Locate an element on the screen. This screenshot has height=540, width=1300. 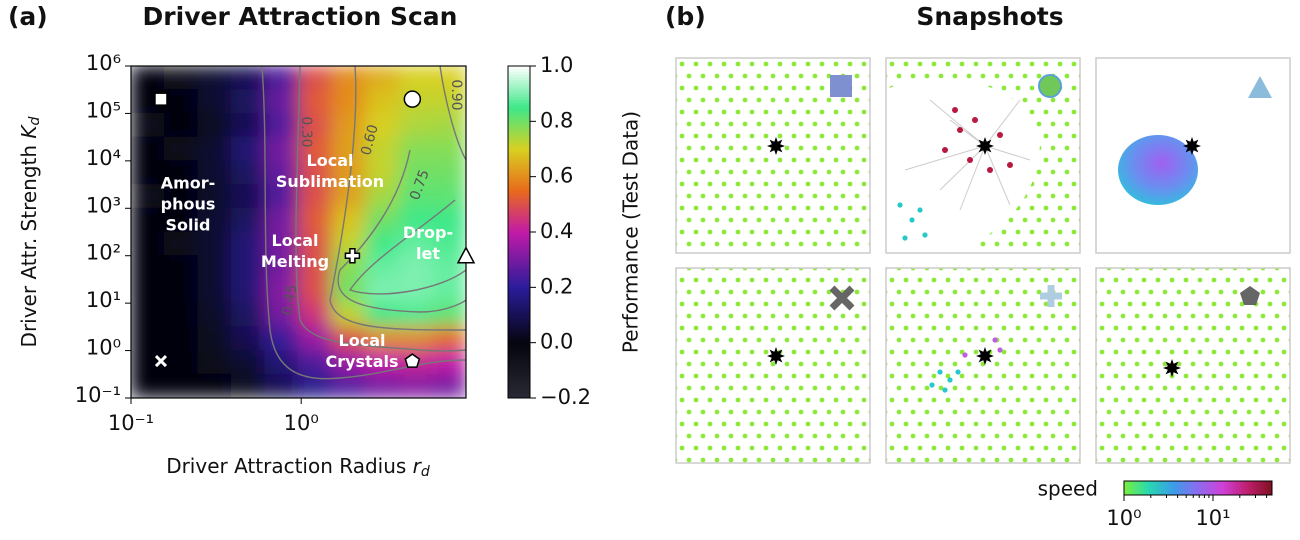
y-tick-label: 10⁴ is located at coordinates (103, 158).